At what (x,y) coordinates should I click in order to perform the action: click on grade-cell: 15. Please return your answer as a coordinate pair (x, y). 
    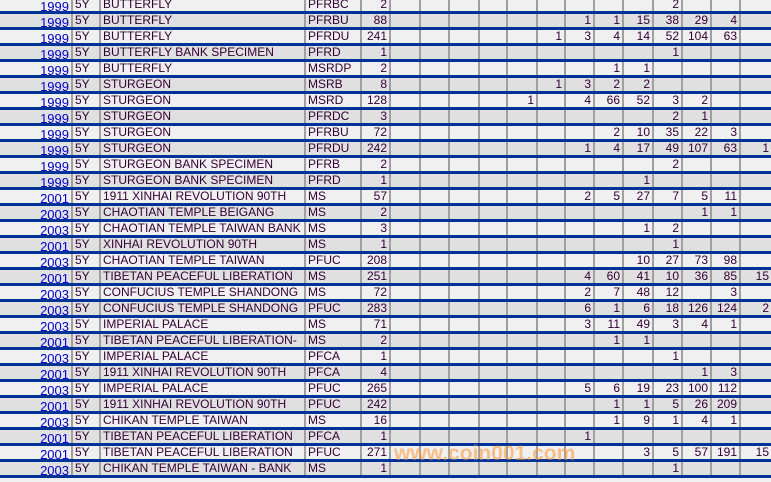
    Looking at the image, I should click on (755, 453).